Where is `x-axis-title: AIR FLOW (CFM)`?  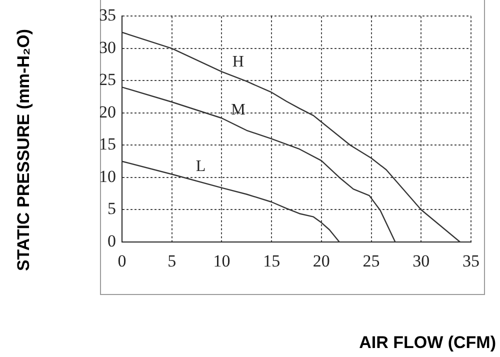
x-axis-title: AIR FLOW (CFM) is located at coordinates (427, 343).